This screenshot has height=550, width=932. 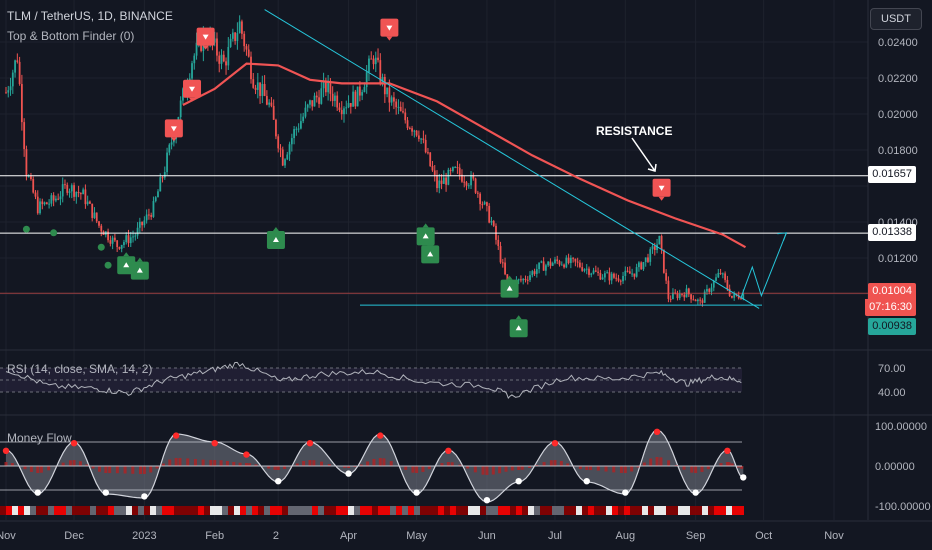 What do you see at coordinates (901, 427) in the screenshot?
I see `money-flow-tick-label: 100.00000` at bounding box center [901, 427].